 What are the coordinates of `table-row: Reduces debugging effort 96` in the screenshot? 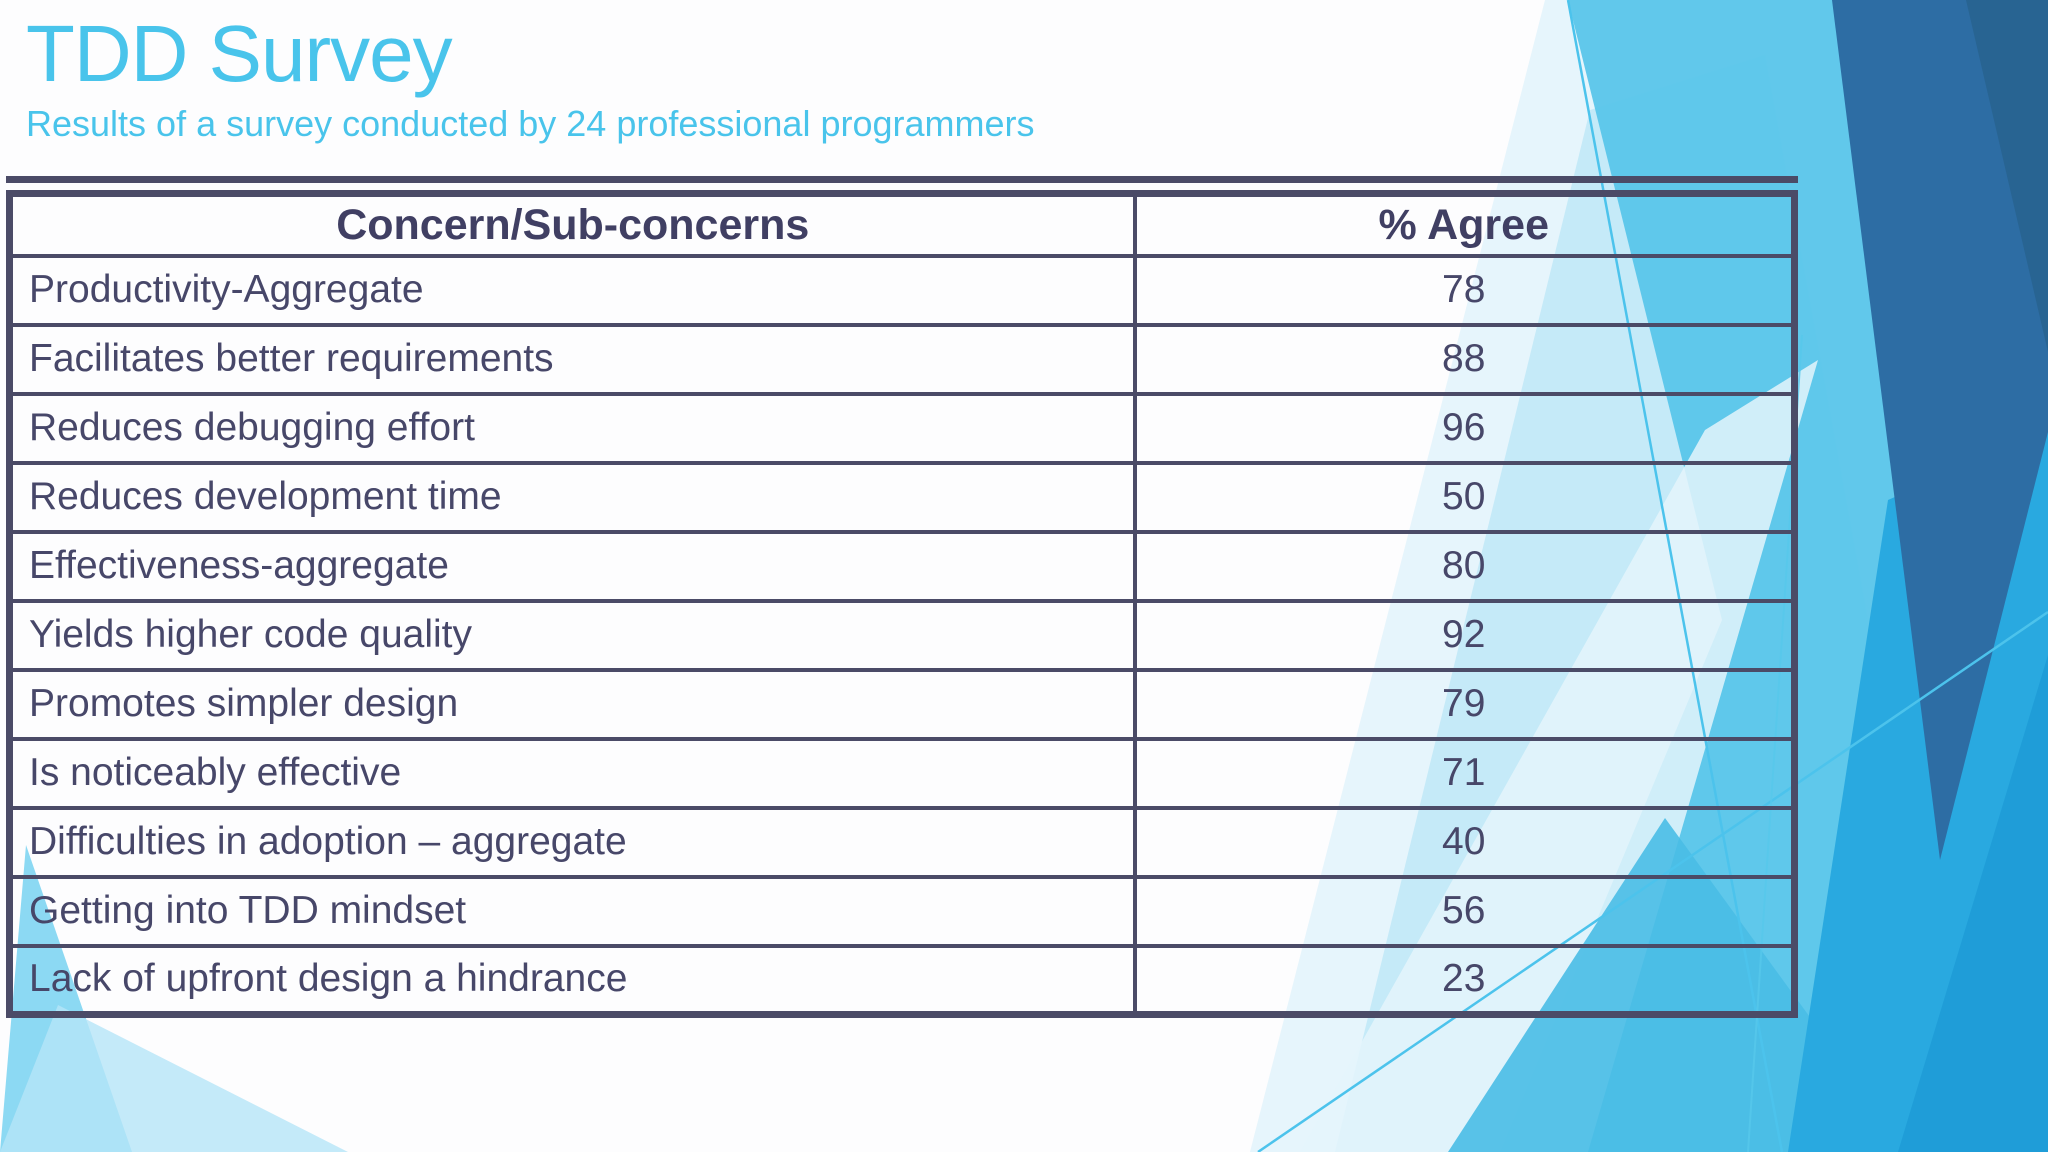 It's located at (902, 428).